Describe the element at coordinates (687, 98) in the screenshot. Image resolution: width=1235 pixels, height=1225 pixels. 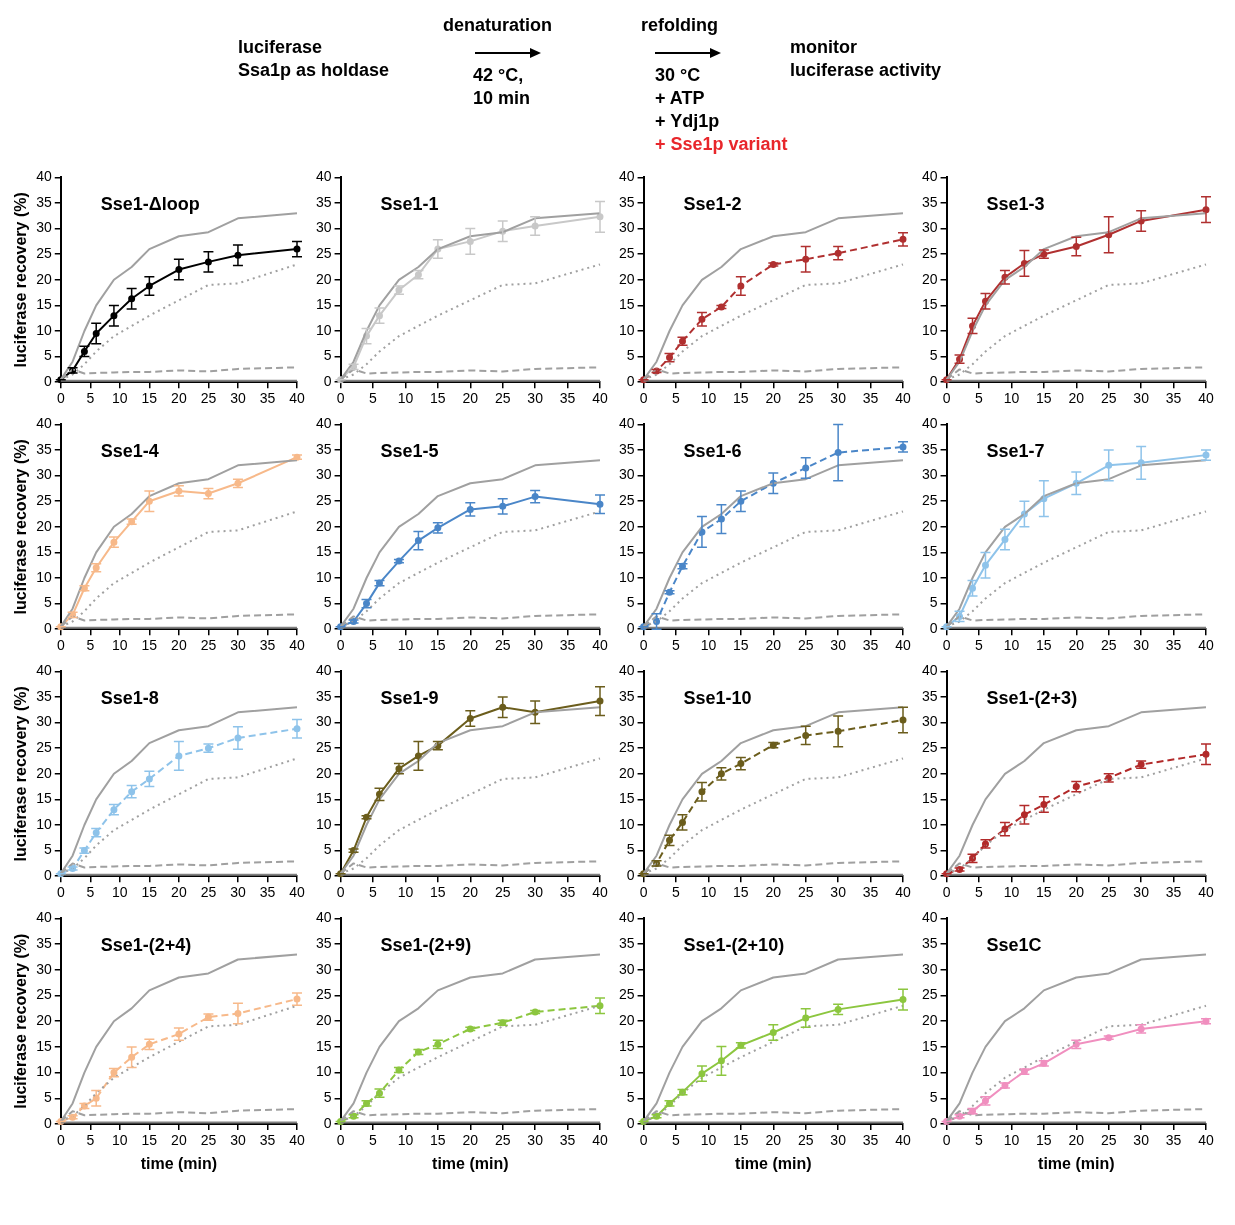
I see `text: 30 °C + ATP + Ydj1p` at that location.